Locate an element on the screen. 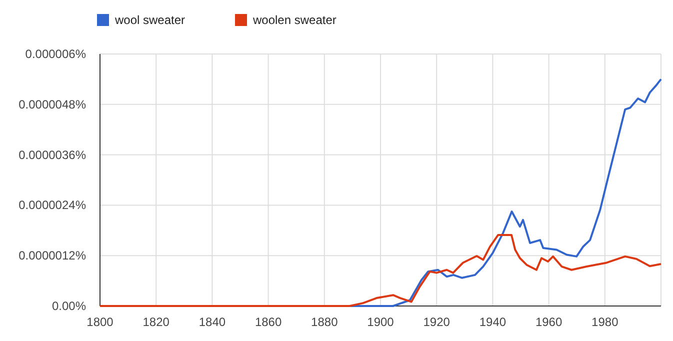  x-tick-label: 1880 is located at coordinates (324, 322).